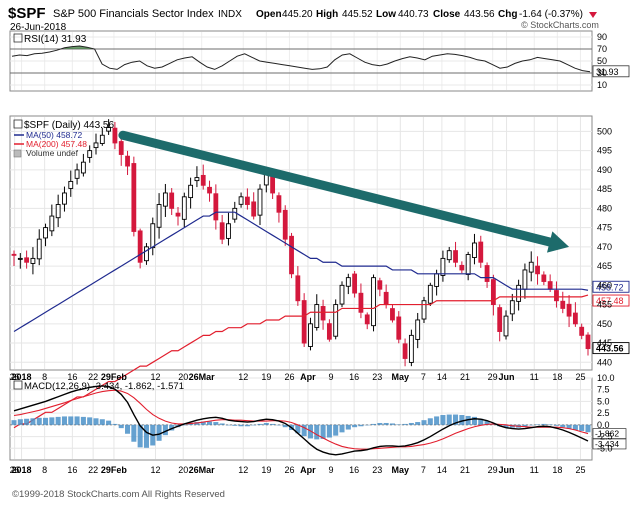  I want to click on price-y-tick: 500, so click(604, 131).